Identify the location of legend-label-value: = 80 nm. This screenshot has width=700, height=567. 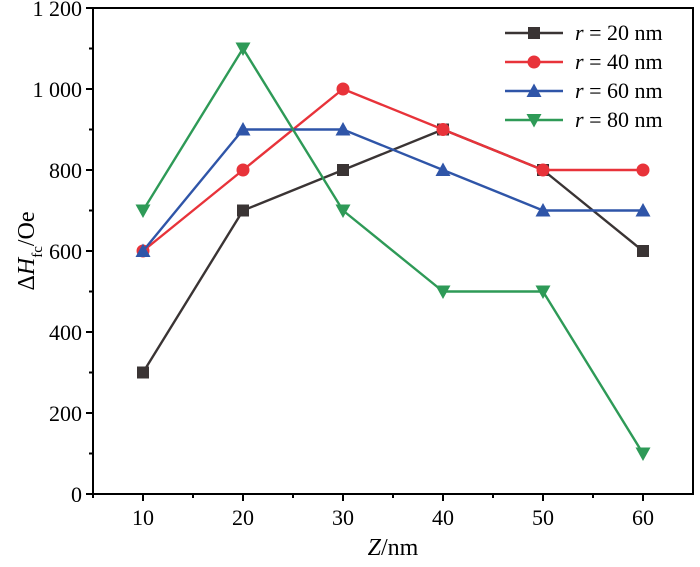
(623, 119).